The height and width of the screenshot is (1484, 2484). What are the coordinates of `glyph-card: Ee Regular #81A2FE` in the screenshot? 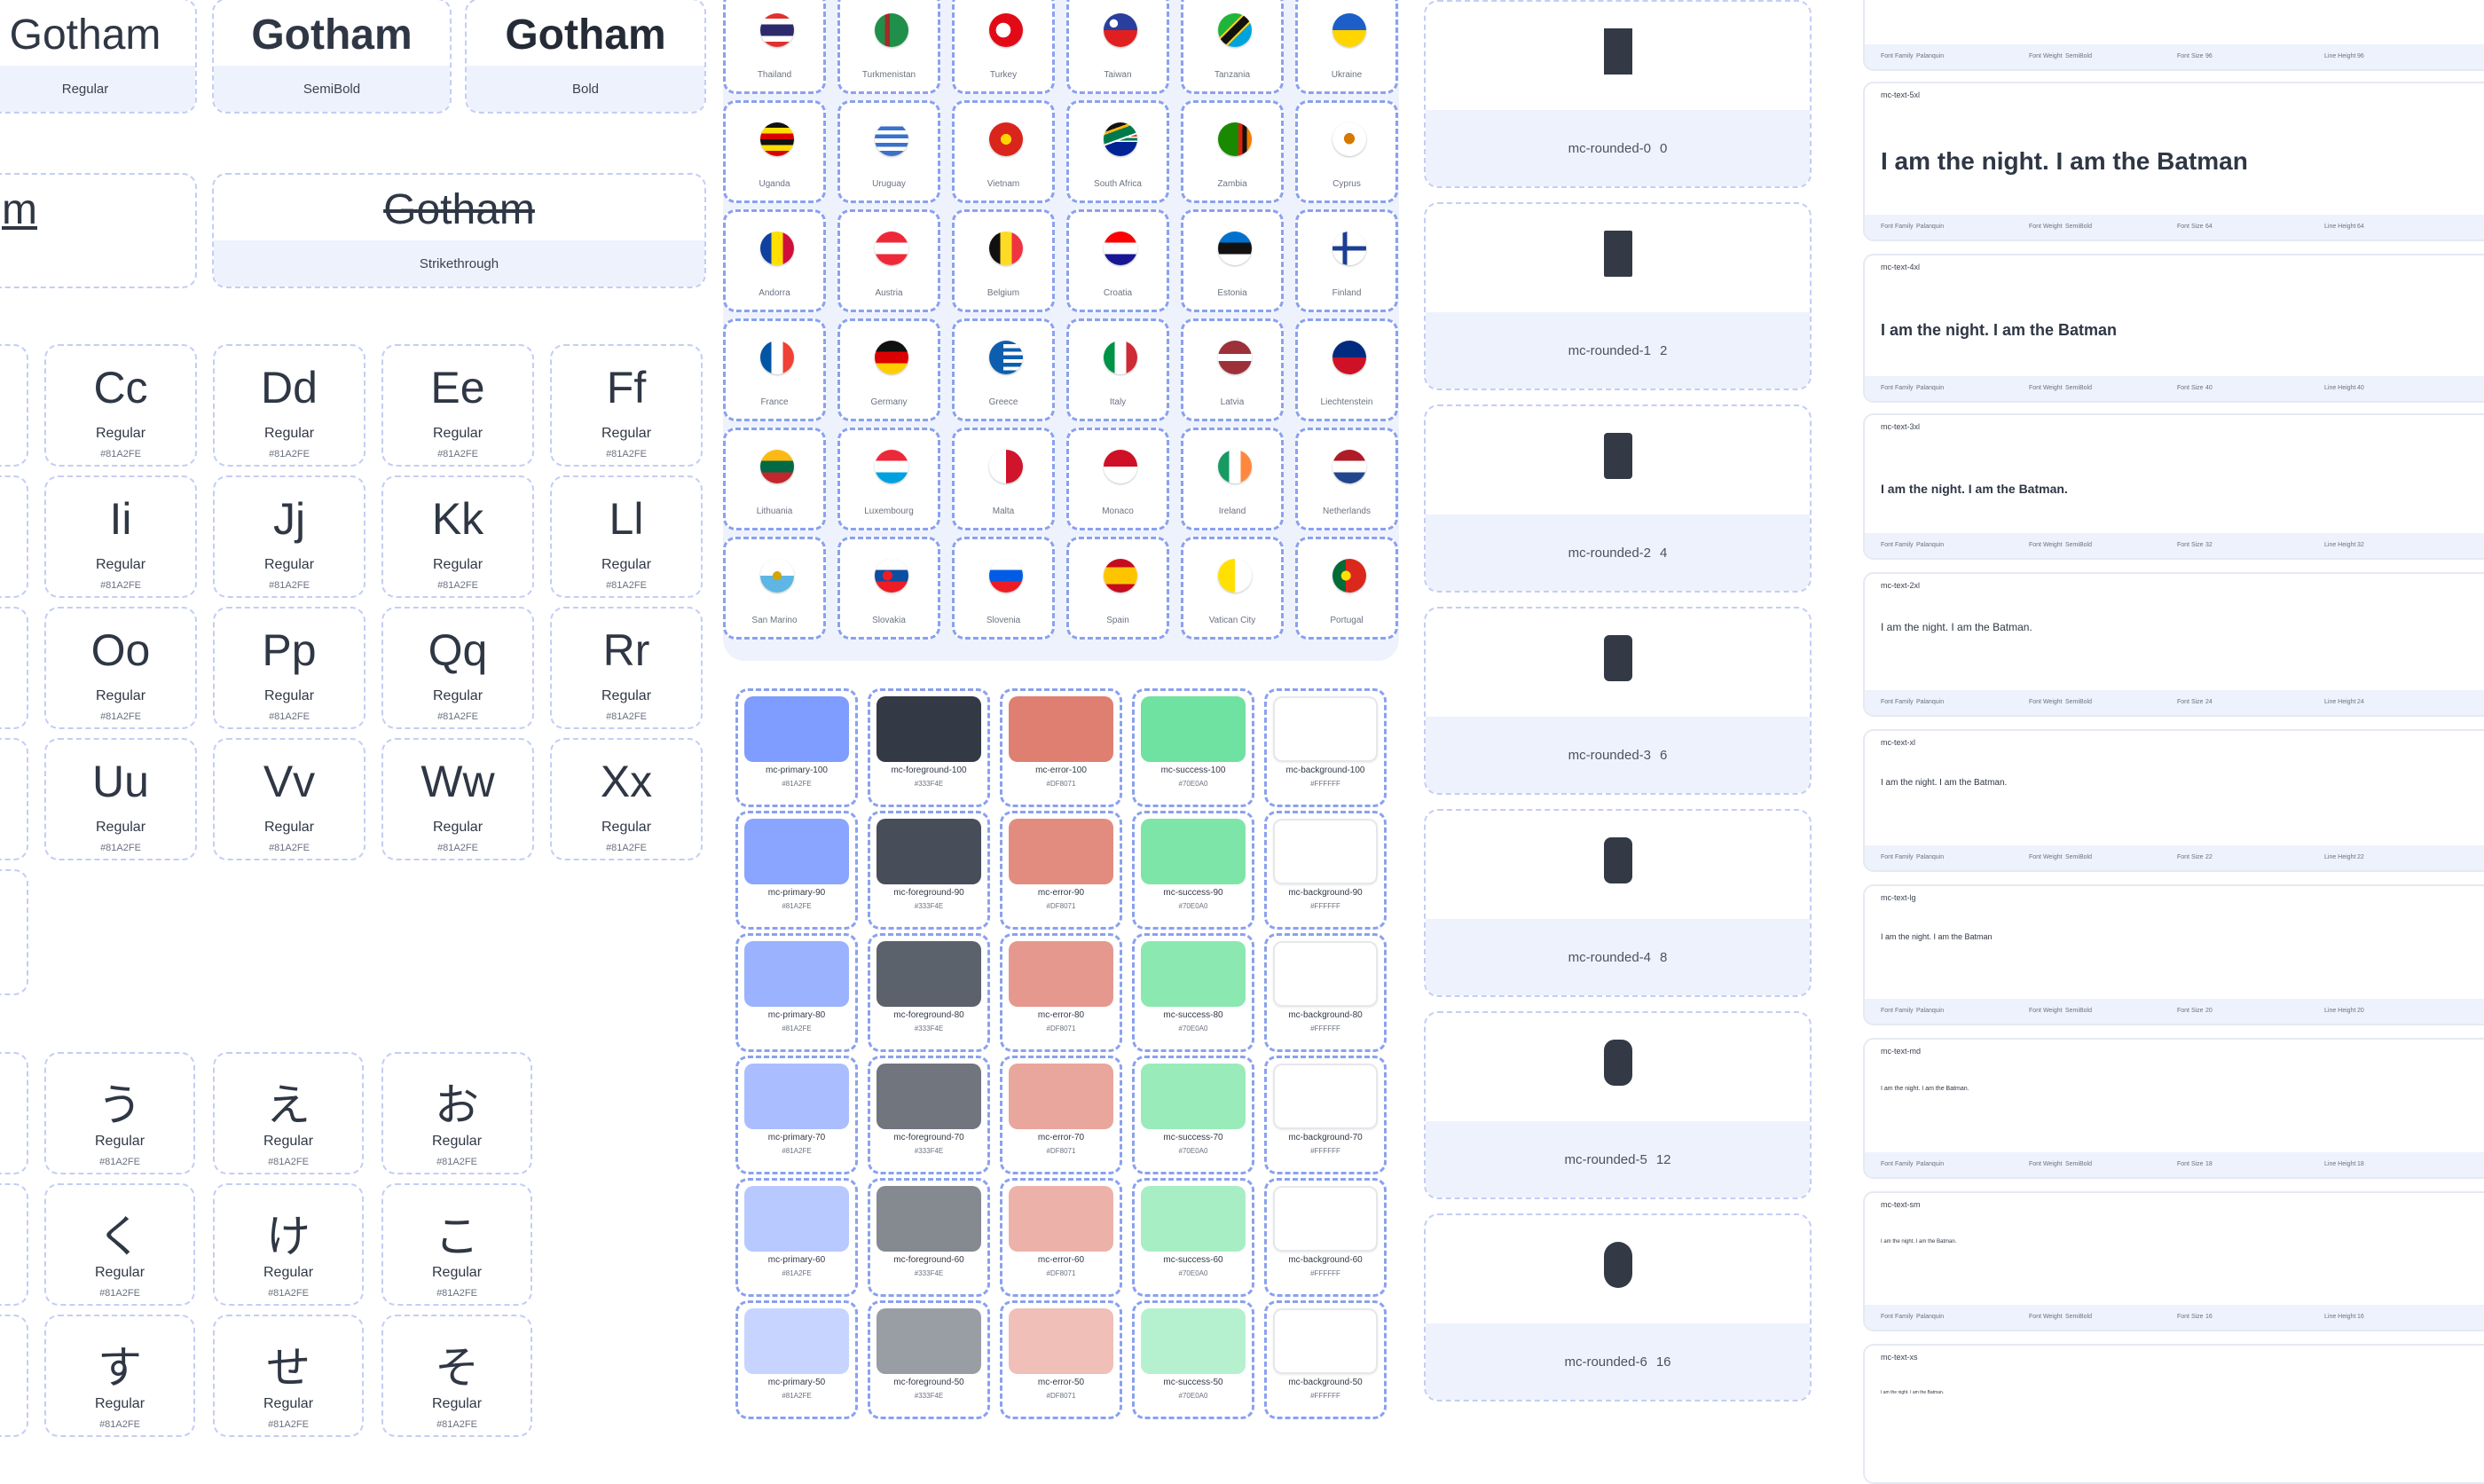 It's located at (457, 405).